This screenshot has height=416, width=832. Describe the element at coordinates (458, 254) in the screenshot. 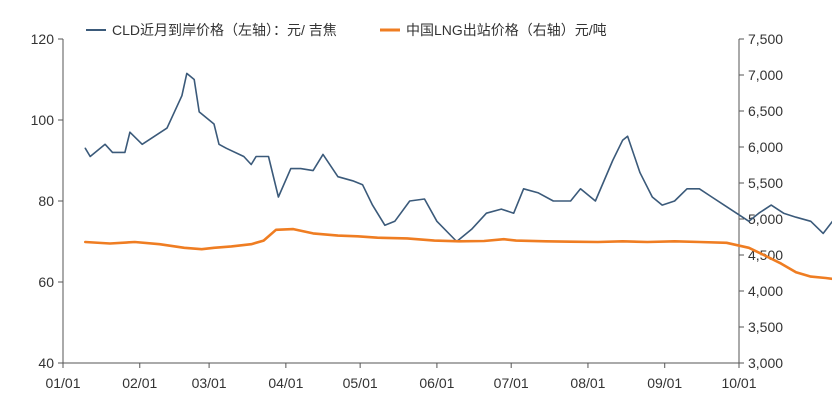

I see `series-line-lng` at that location.